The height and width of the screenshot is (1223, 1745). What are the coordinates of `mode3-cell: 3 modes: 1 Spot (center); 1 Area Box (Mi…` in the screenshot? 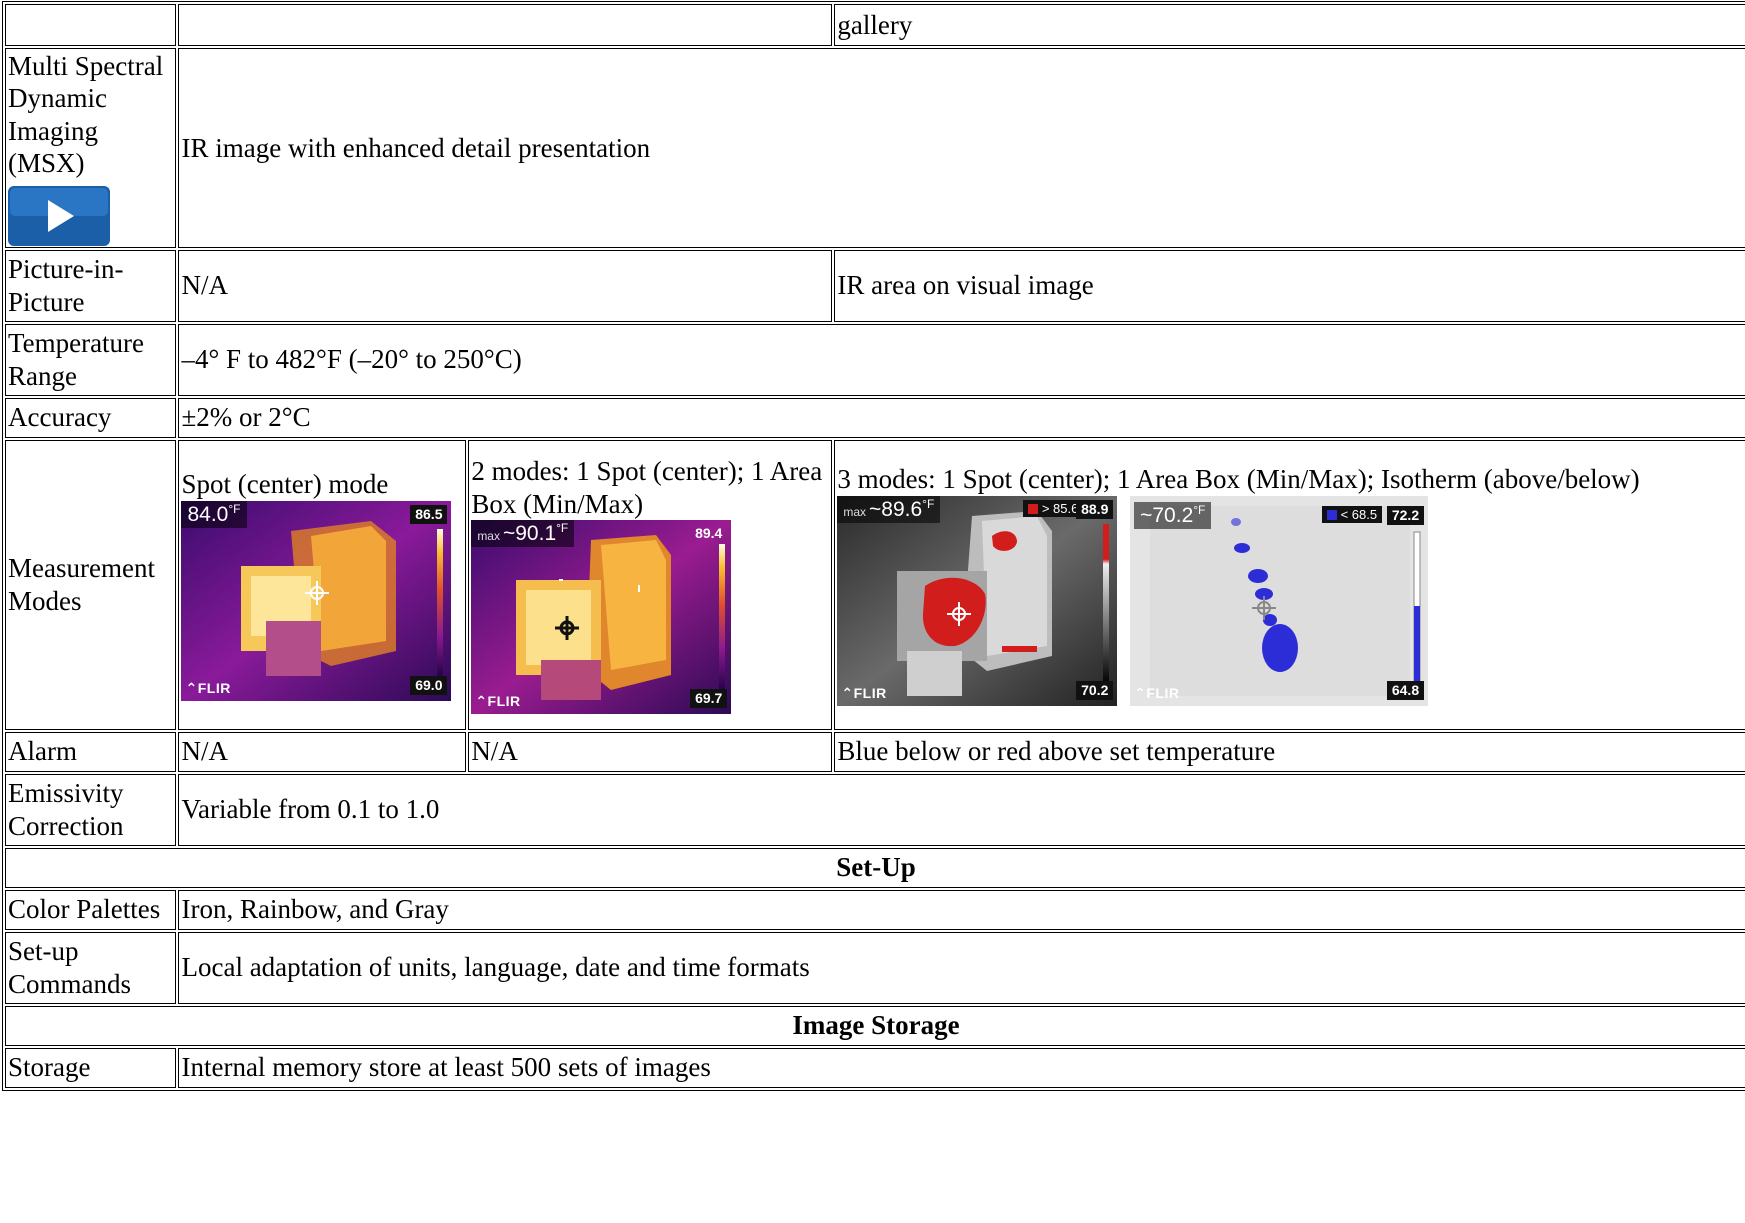 It's located at (1289, 584).